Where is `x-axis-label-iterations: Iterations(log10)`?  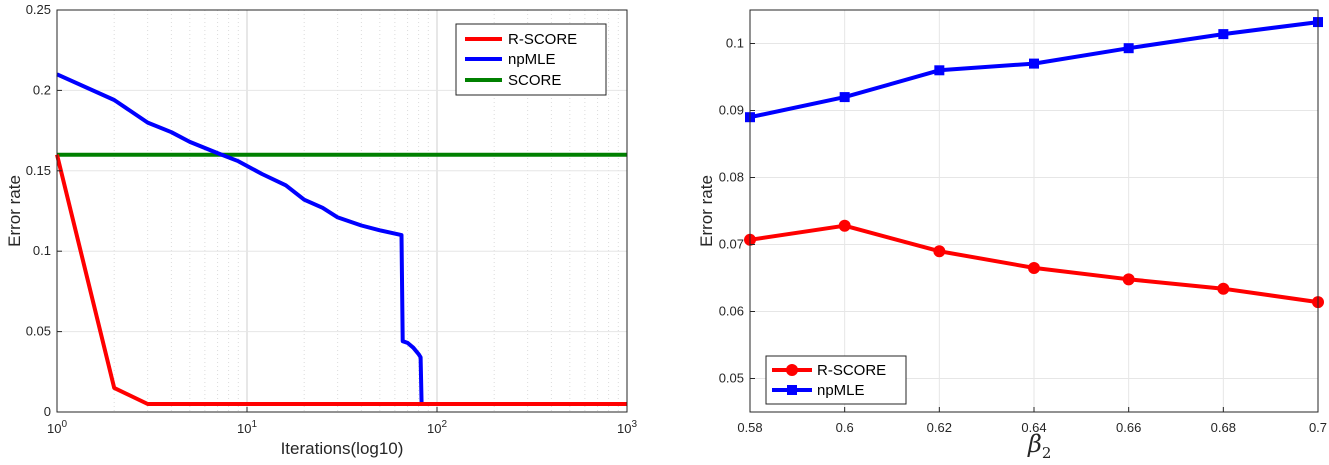
x-axis-label-iterations: Iterations(log10) is located at coordinates (342, 448).